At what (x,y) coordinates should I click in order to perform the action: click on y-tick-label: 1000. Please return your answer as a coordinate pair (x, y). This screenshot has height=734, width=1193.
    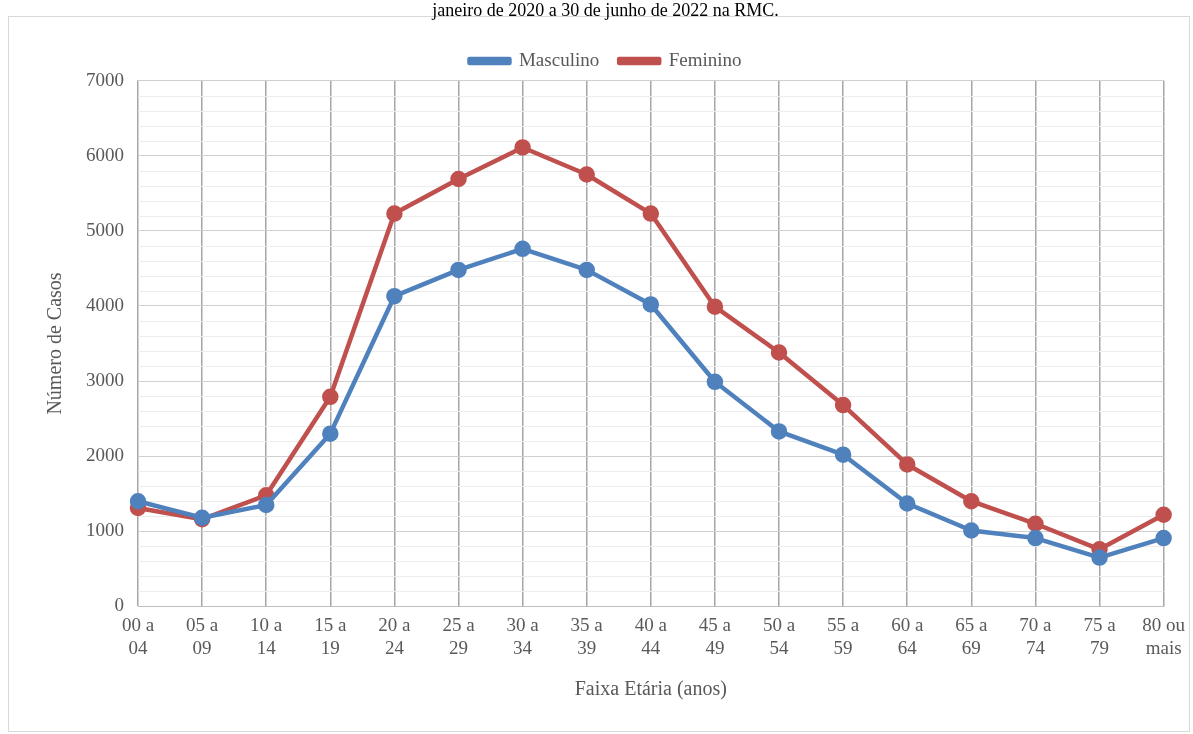
    Looking at the image, I should click on (105, 530).